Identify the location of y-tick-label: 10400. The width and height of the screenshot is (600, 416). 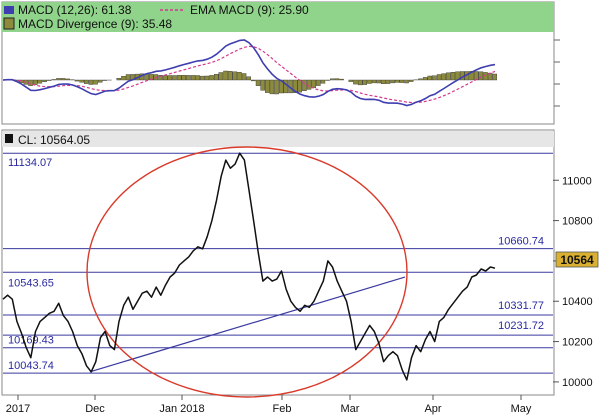
(577, 302).